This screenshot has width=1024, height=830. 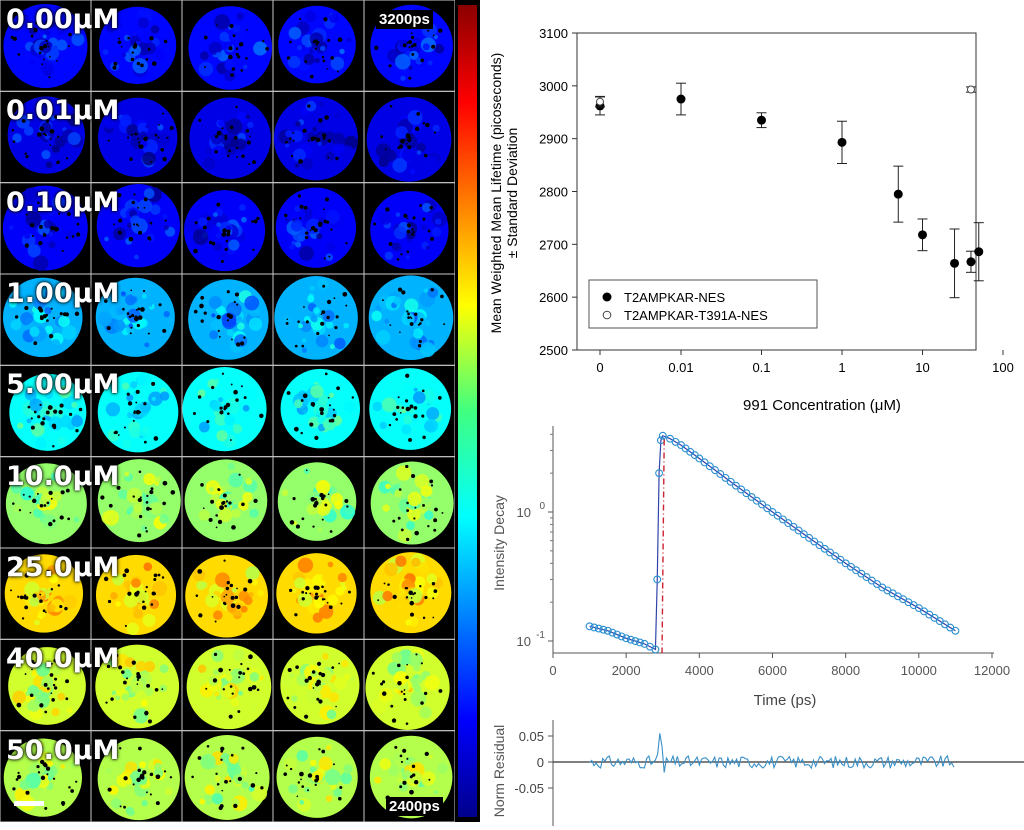 I want to click on y-tick-label: 2800, so click(x=553, y=192).